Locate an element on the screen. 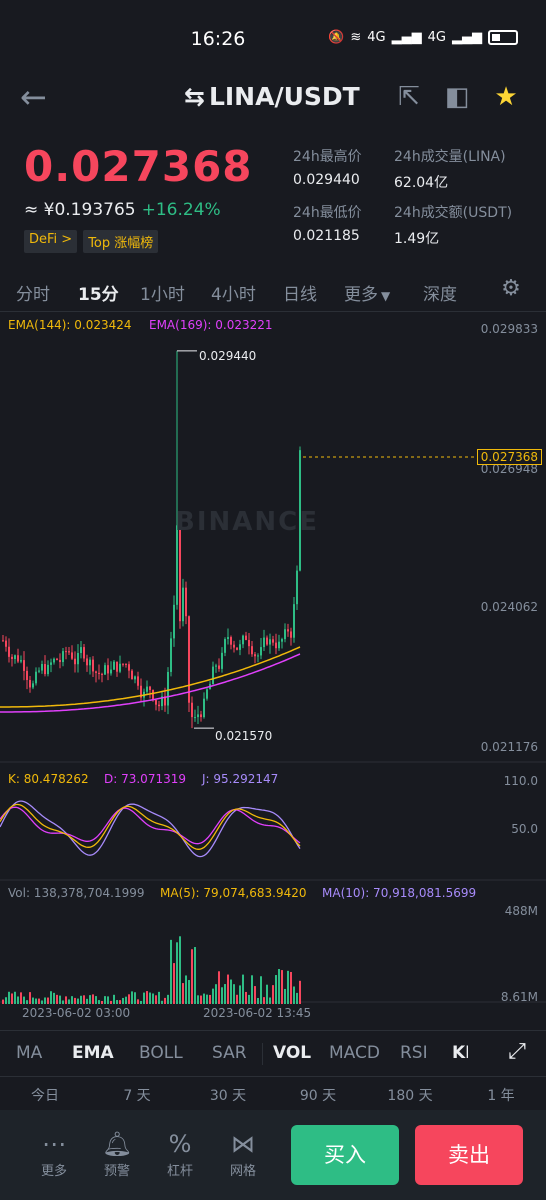  interval-4h: 4小时 is located at coordinates (233, 295).